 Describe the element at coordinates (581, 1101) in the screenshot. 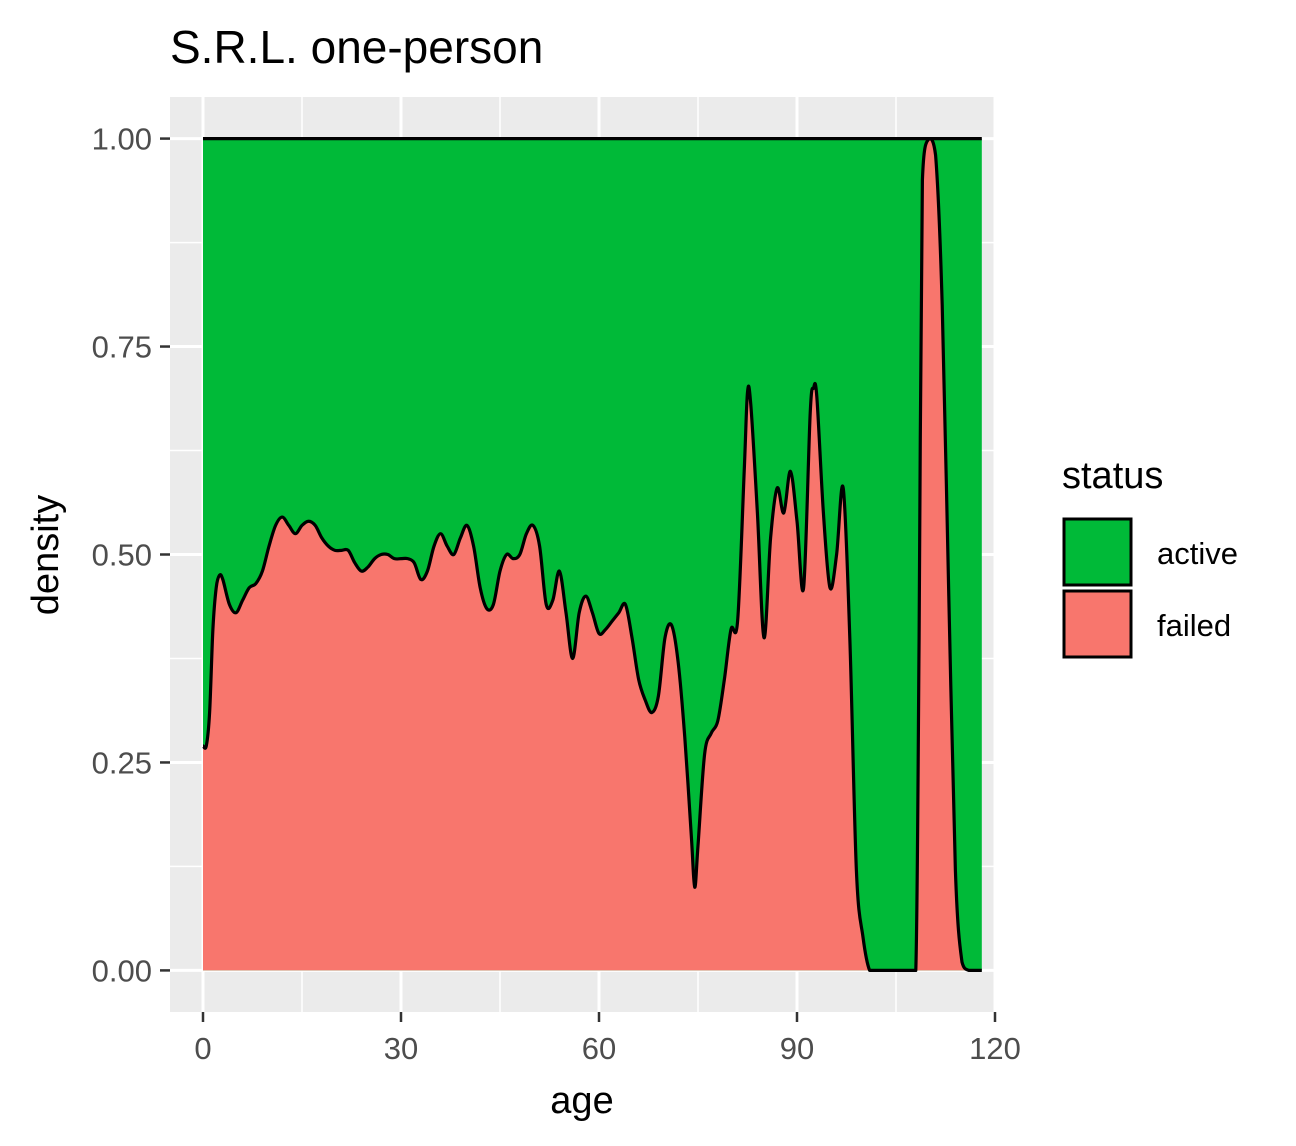

I see `x-axis-title: age` at that location.